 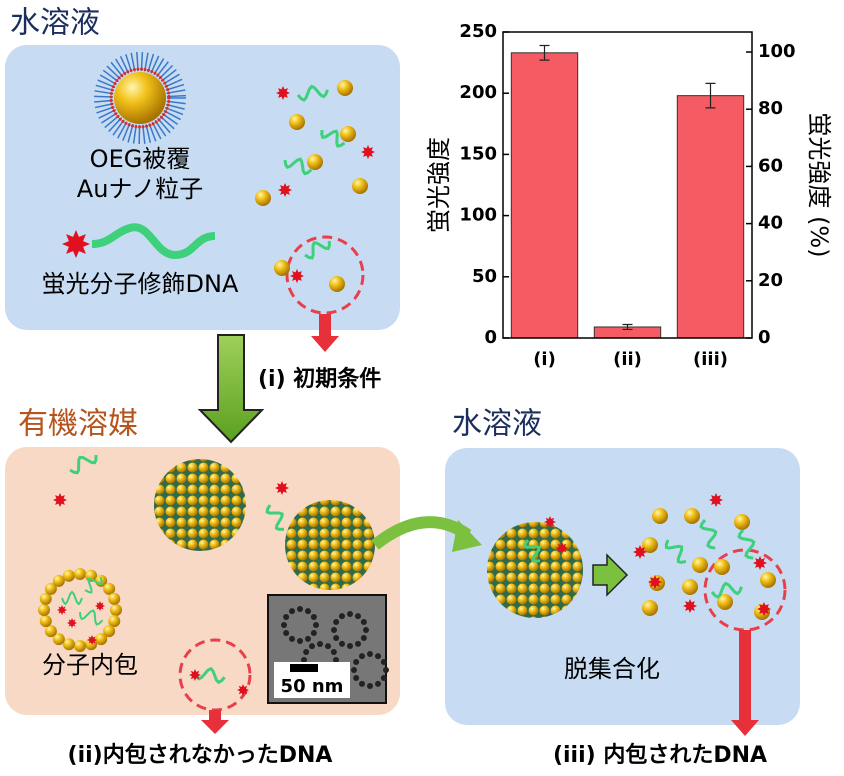 What do you see at coordinates (544, 195) in the screenshot?
I see `bar` at bounding box center [544, 195].